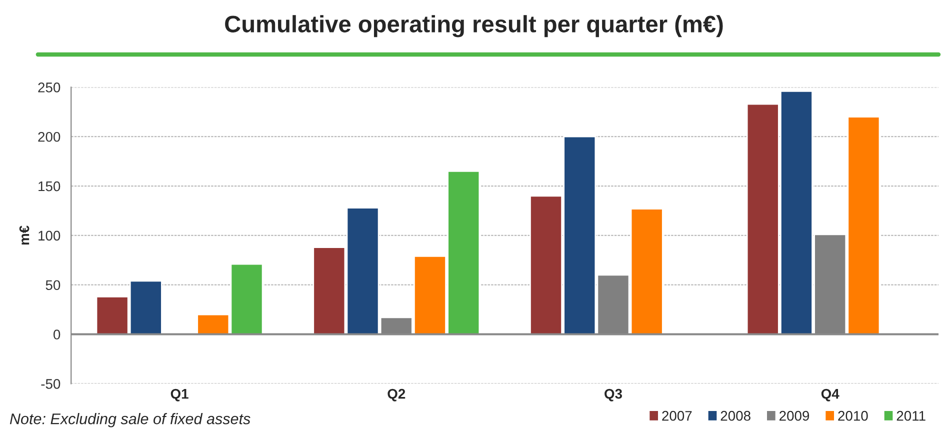 The height and width of the screenshot is (436, 948). What do you see at coordinates (613, 395) in the screenshot?
I see `x-tick-label: Q3` at bounding box center [613, 395].